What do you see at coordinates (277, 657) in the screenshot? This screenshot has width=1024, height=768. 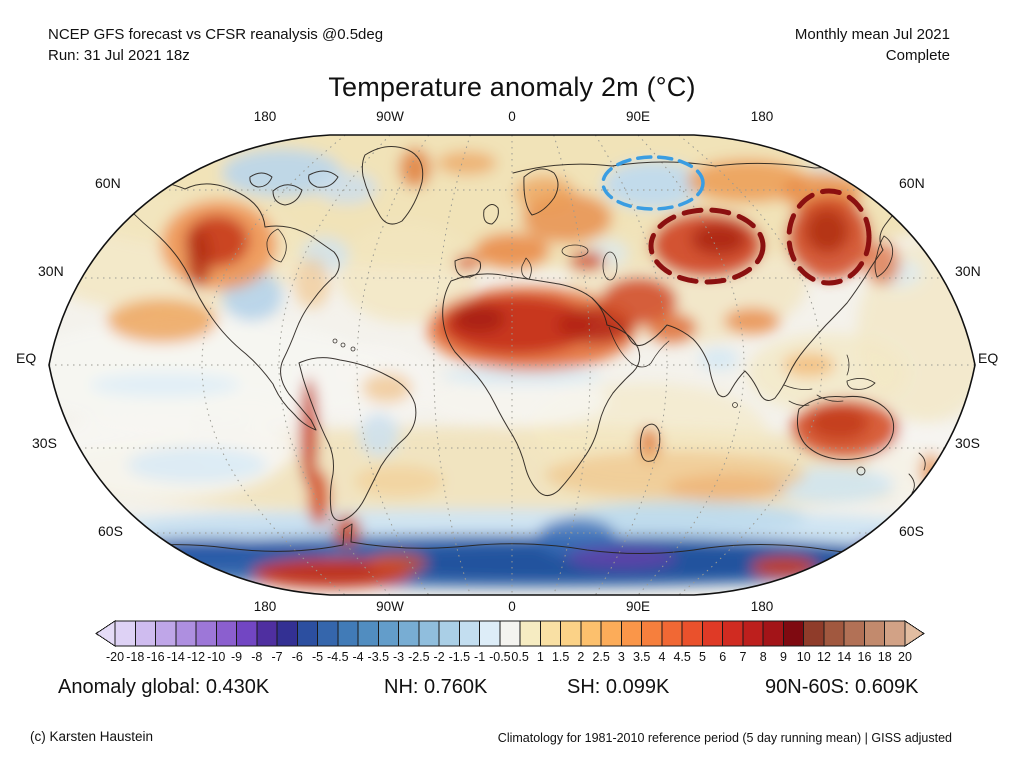 I see `colorbar-tick-label: -7` at bounding box center [277, 657].